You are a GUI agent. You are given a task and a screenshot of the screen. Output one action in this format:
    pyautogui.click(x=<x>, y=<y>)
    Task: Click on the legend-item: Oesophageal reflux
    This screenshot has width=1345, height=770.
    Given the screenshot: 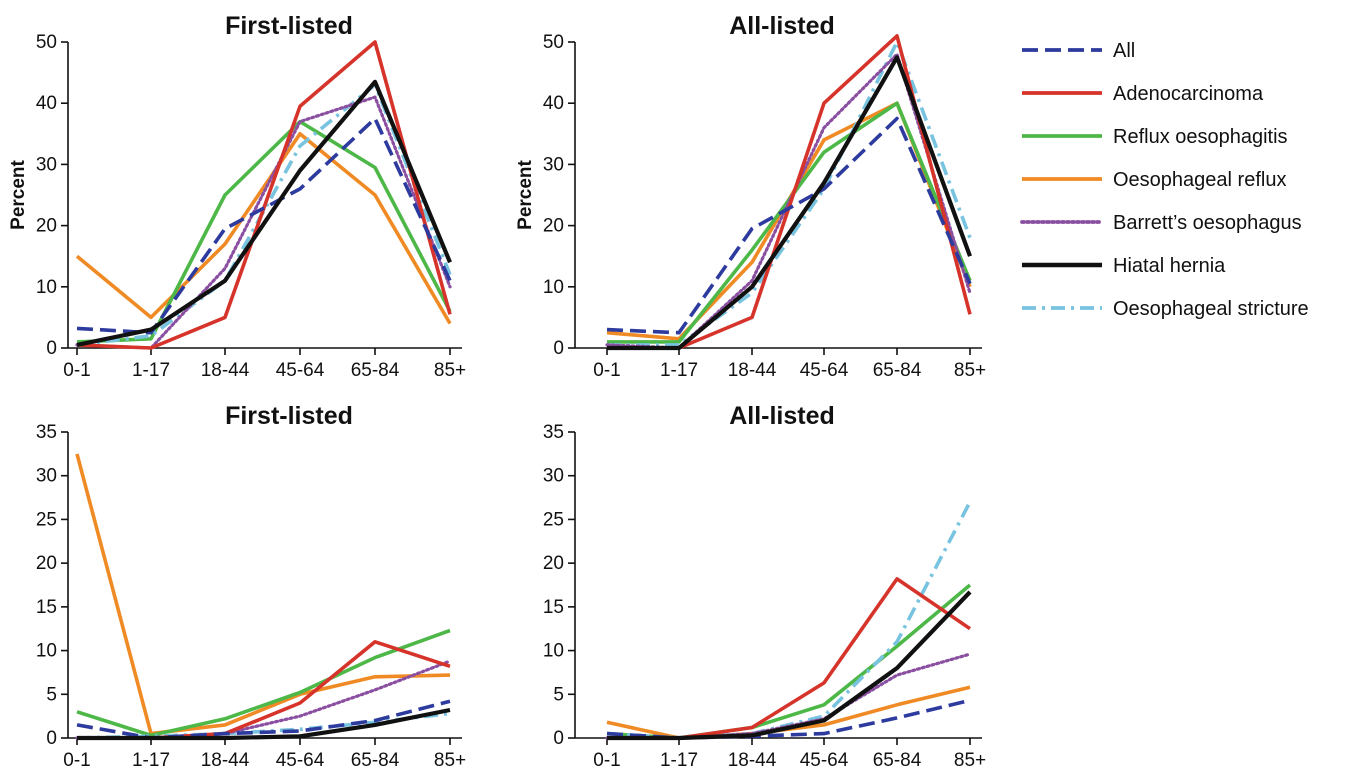 What is the action you would take?
    pyautogui.click(x=1154, y=180)
    